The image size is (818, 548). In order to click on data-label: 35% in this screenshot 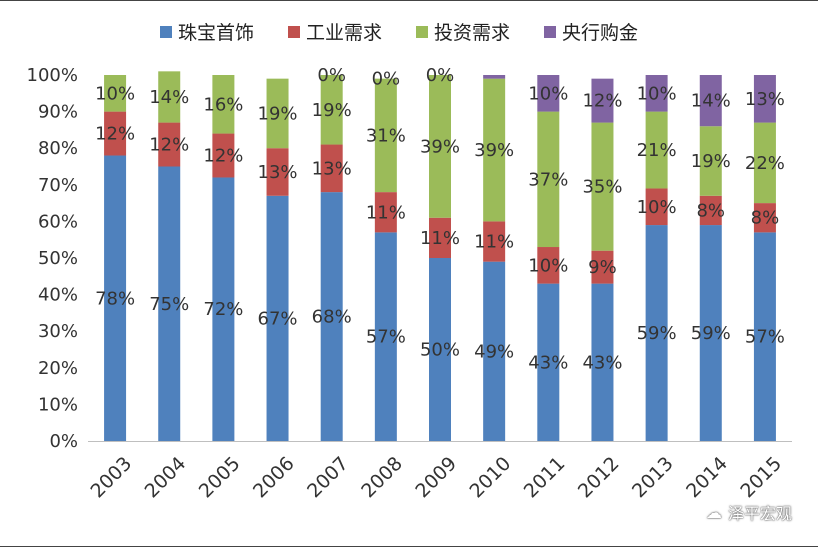, I will do `click(602, 187)`.